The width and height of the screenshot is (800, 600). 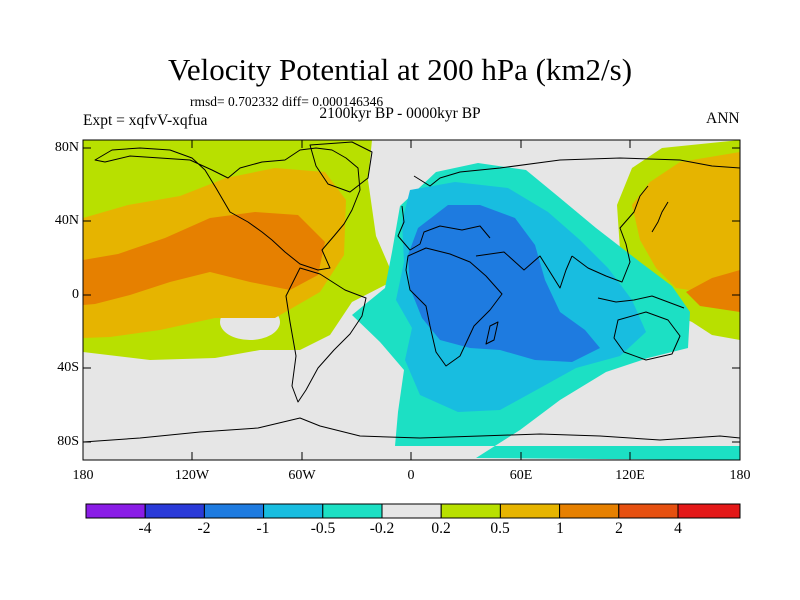 I want to click on coast-antarctica, so click(x=411, y=430).